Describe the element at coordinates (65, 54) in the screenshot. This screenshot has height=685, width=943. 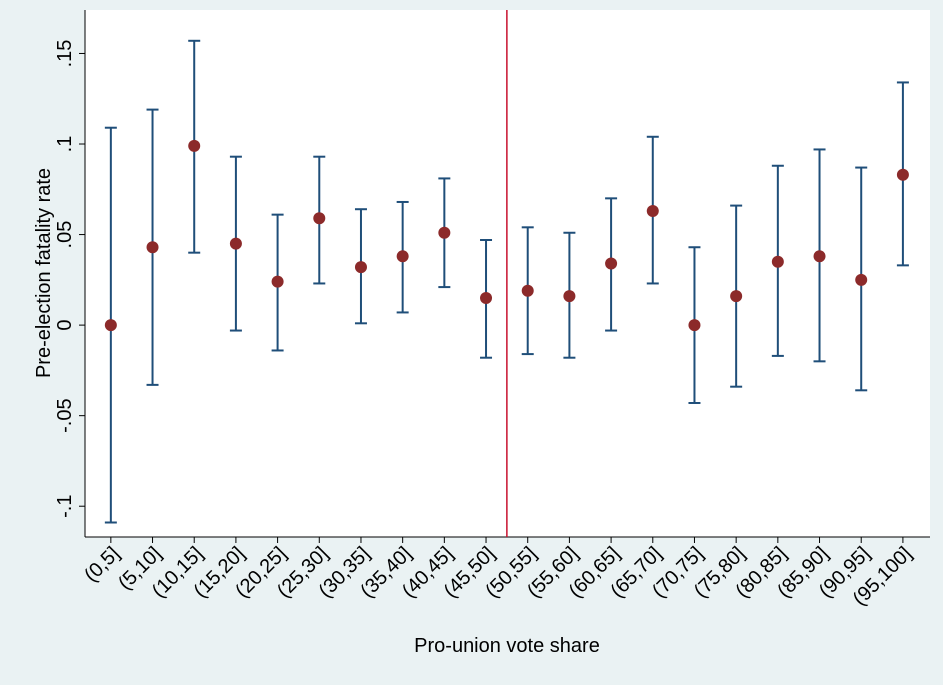
I see `y-tick-label: .15` at that location.